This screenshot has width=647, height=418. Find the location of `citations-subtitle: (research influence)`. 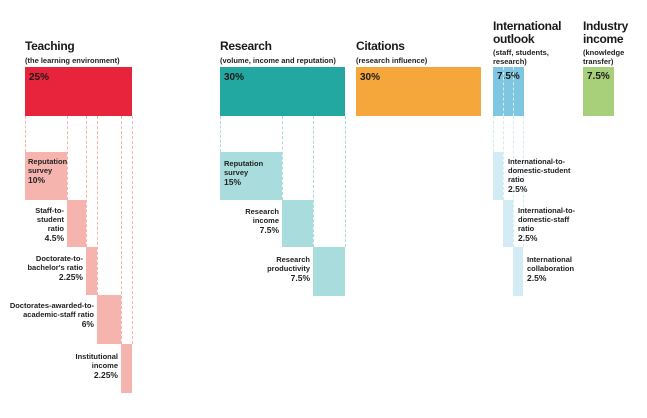

citations-subtitle: (research influence) is located at coordinates (392, 60).